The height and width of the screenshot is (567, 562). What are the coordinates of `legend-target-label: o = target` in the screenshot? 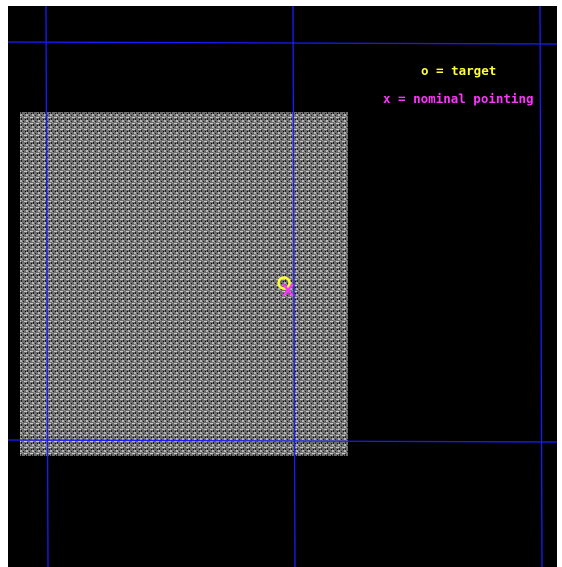 It's located at (459, 70).